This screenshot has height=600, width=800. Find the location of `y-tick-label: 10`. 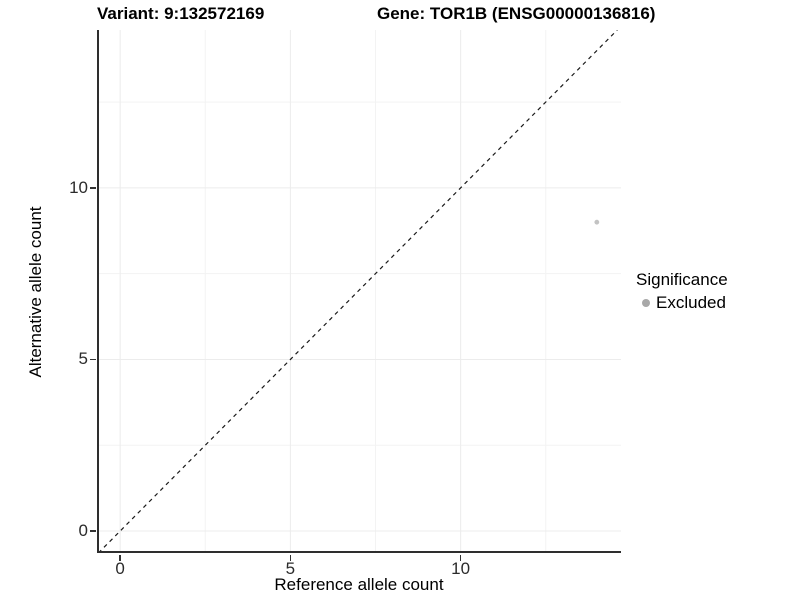

y-tick-label: 10 is located at coordinates (78, 187).